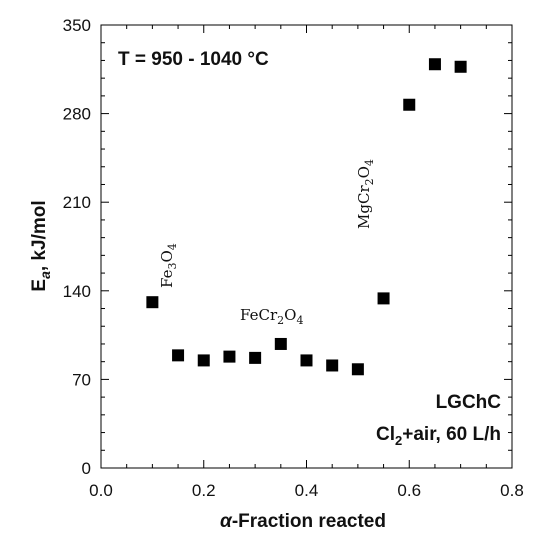  What do you see at coordinates (204, 490) in the screenshot?
I see `x-tick-label: 0.2` at bounding box center [204, 490].